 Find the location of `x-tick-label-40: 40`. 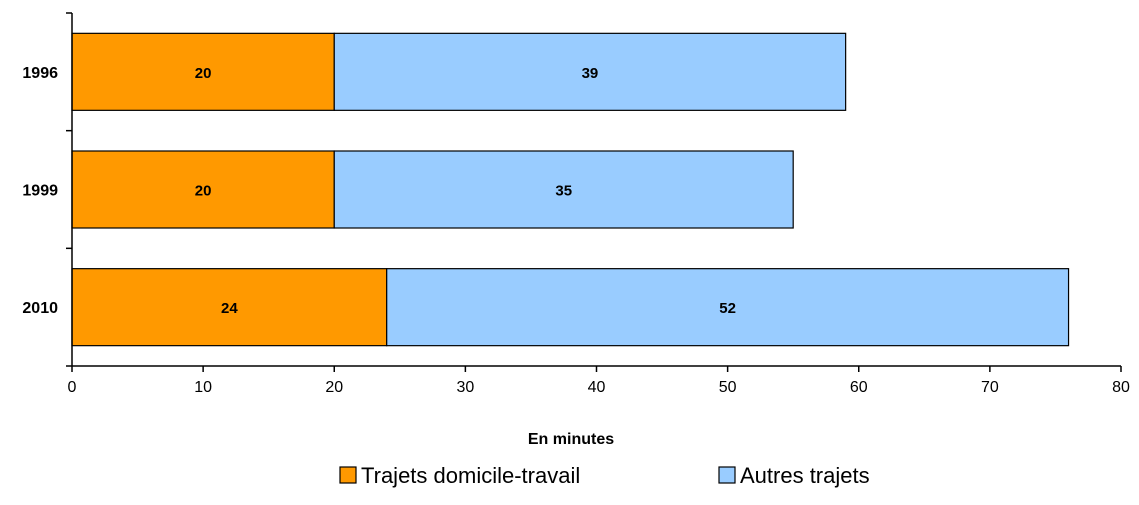

x-tick-label-40: 40 is located at coordinates (597, 387).